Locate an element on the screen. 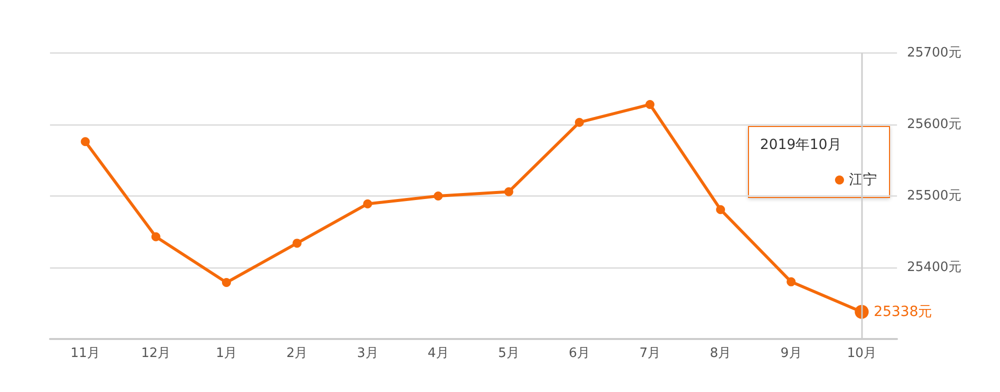  x-tick-label: 3月 is located at coordinates (367, 353).